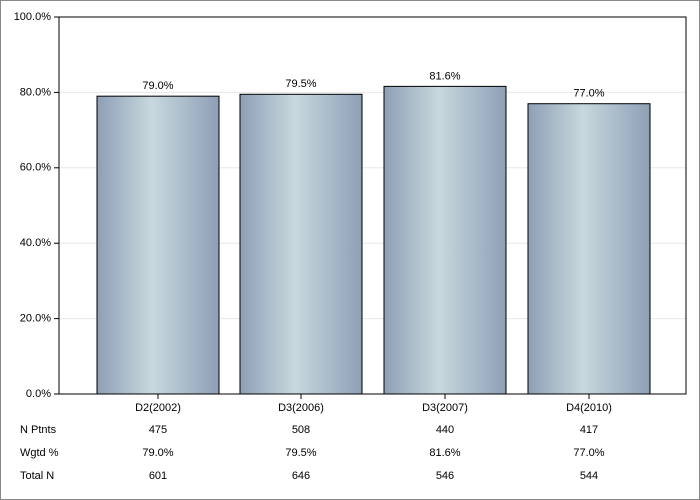 This screenshot has height=500, width=700. What do you see at coordinates (158, 476) in the screenshot?
I see `table-cell: 601` at bounding box center [158, 476].